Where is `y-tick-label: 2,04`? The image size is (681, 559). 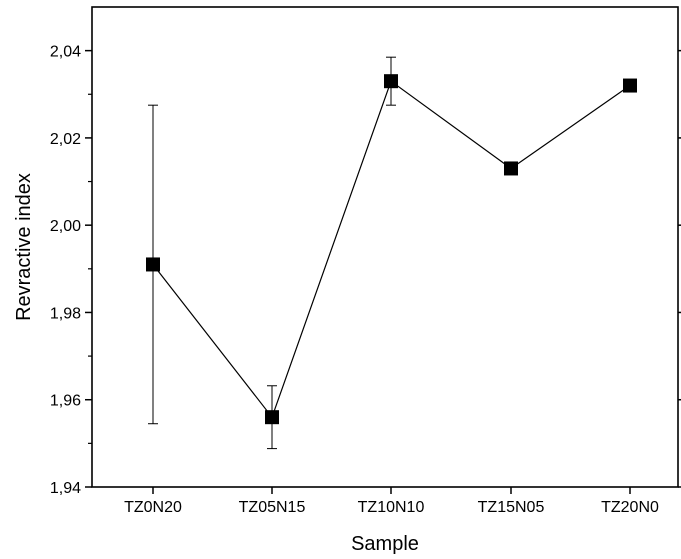
y-tick-label: 2,04 is located at coordinates (65, 52).